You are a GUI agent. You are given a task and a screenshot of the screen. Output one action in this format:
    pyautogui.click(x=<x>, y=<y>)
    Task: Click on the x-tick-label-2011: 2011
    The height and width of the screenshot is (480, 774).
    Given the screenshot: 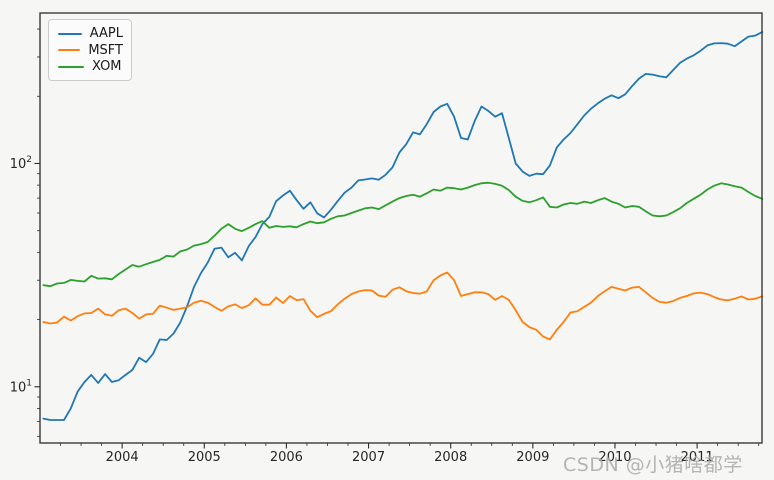 What is the action you would take?
    pyautogui.click(x=697, y=457)
    